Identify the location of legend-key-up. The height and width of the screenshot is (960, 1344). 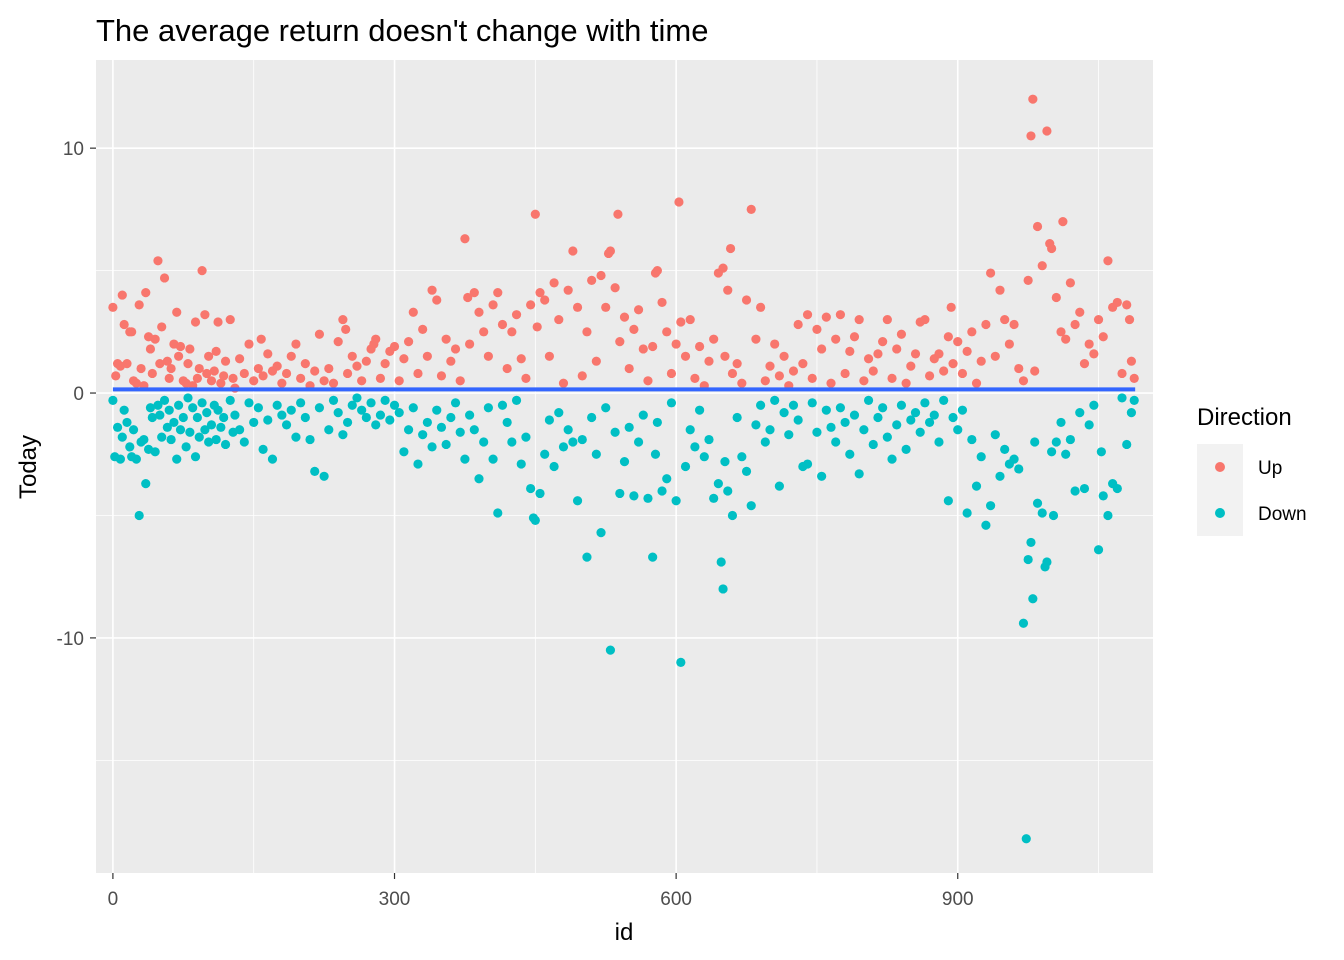
(1220, 467).